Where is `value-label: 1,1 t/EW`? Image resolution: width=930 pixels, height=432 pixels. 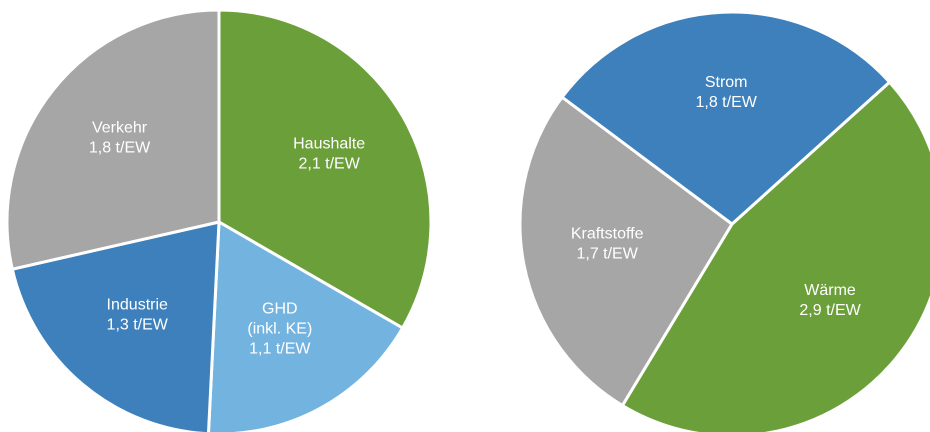
value-label: 1,1 t/EW is located at coordinates (280, 349).